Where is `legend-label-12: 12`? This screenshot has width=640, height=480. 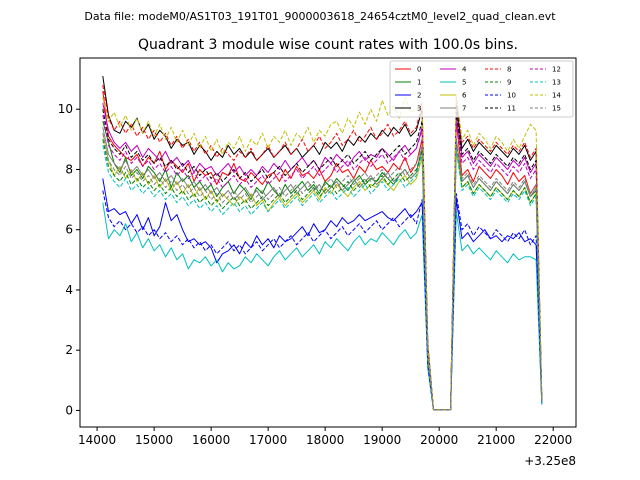
legend-label-12: 12 is located at coordinates (556, 70).